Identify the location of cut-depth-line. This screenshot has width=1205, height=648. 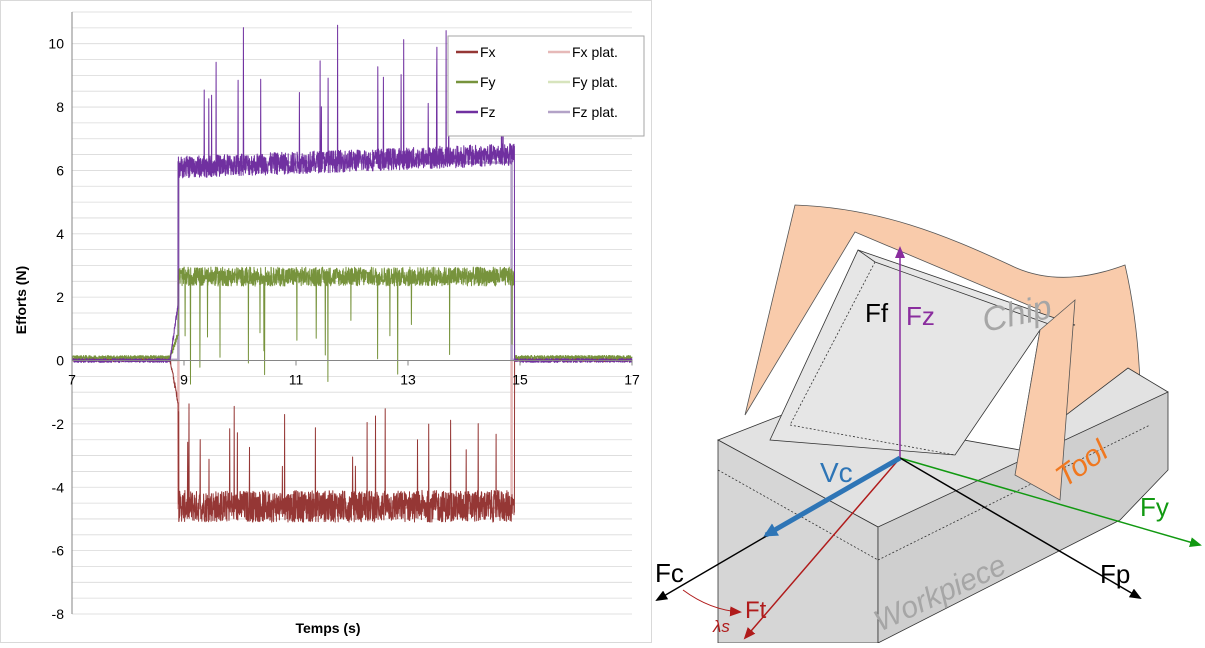
(798, 515).